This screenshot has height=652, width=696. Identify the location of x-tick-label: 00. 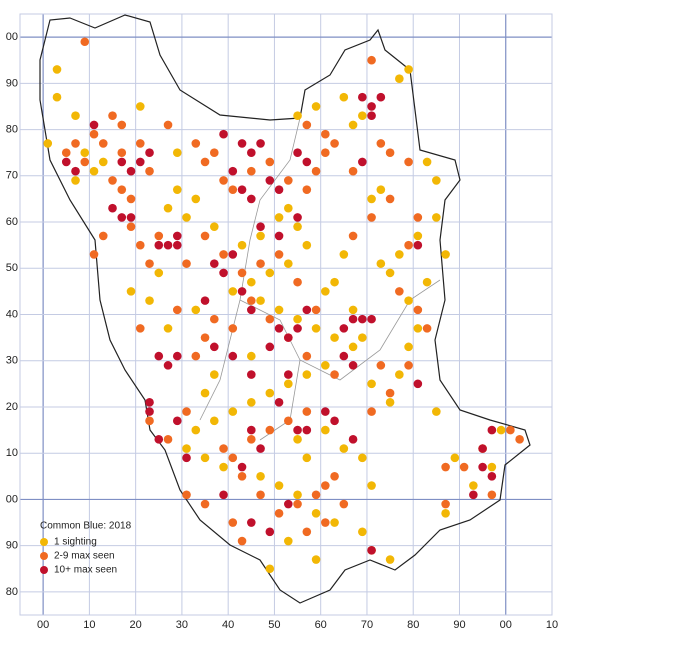
(43, 625).